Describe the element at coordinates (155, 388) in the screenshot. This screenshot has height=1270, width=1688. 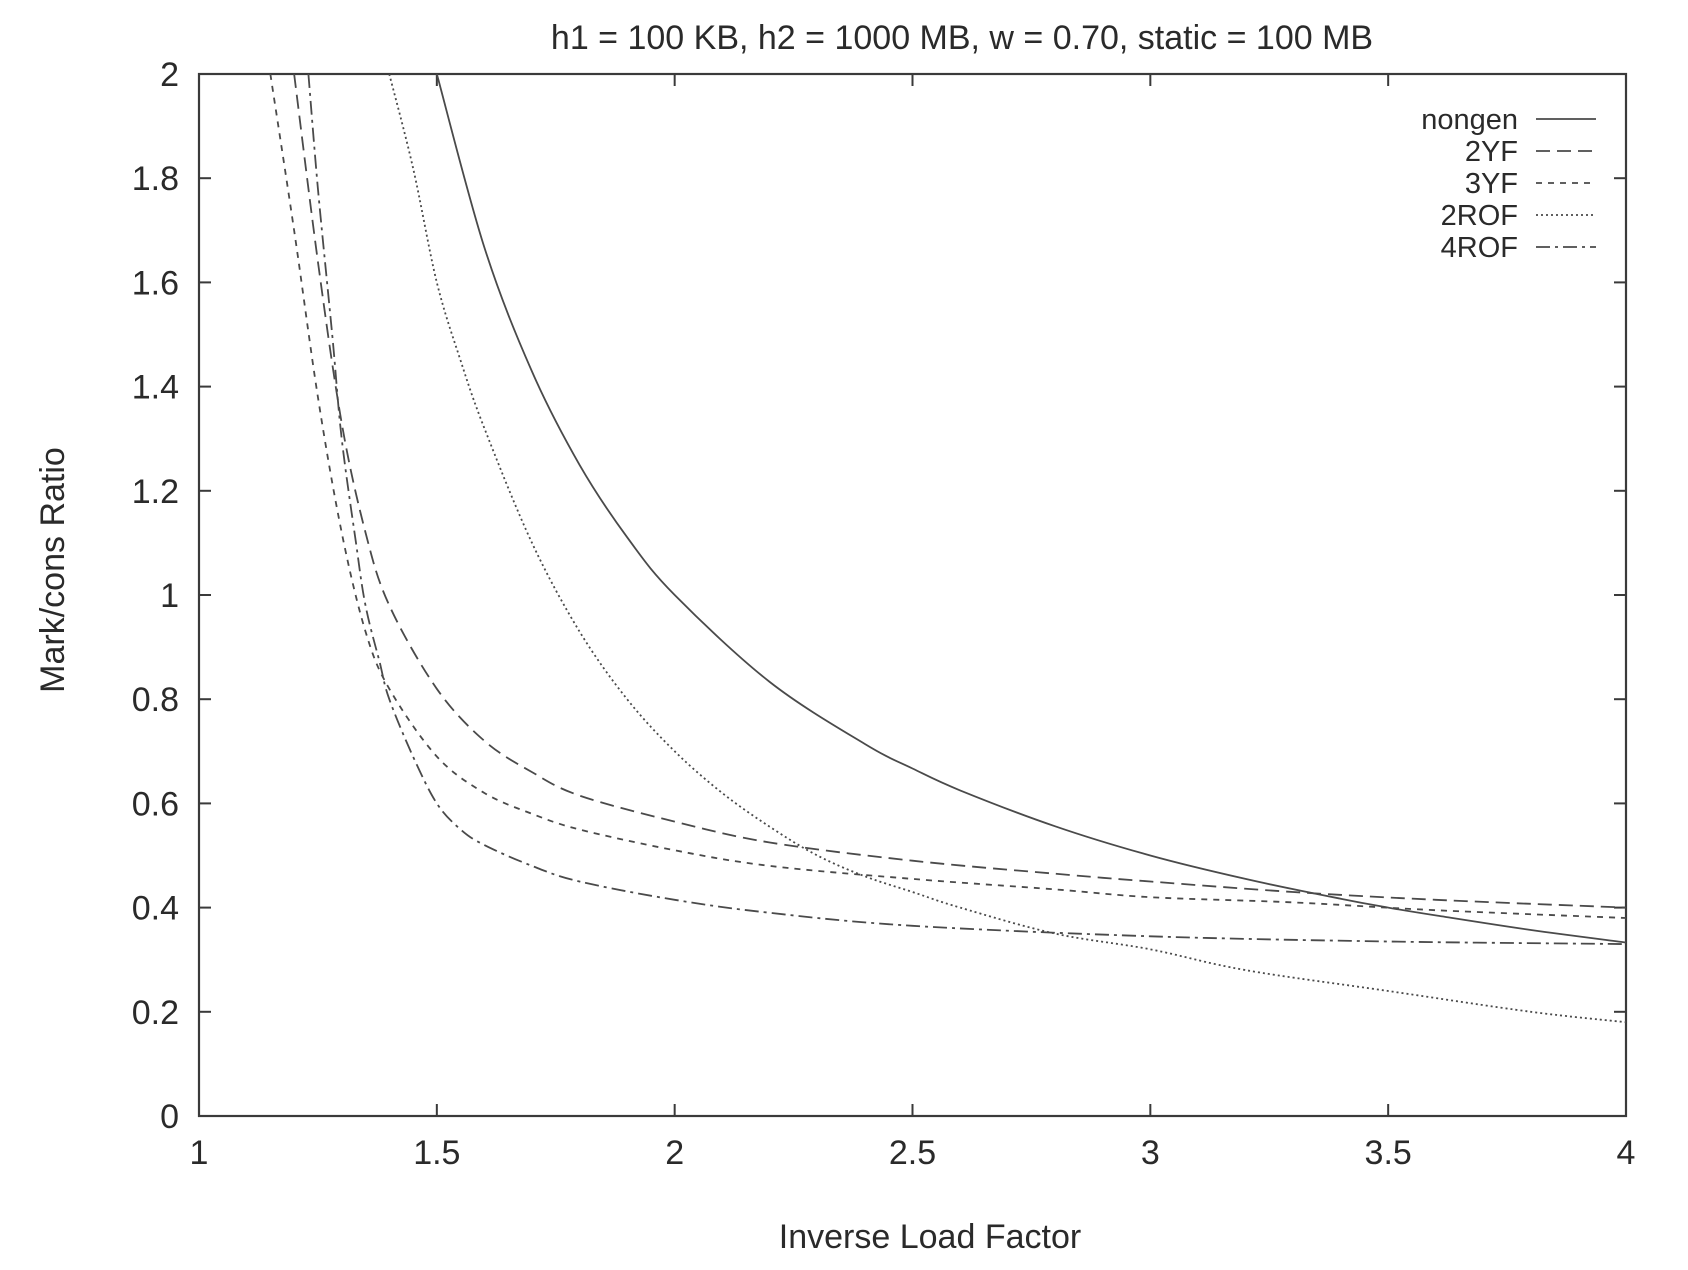
I see `y-tick-label: 1.4` at that location.